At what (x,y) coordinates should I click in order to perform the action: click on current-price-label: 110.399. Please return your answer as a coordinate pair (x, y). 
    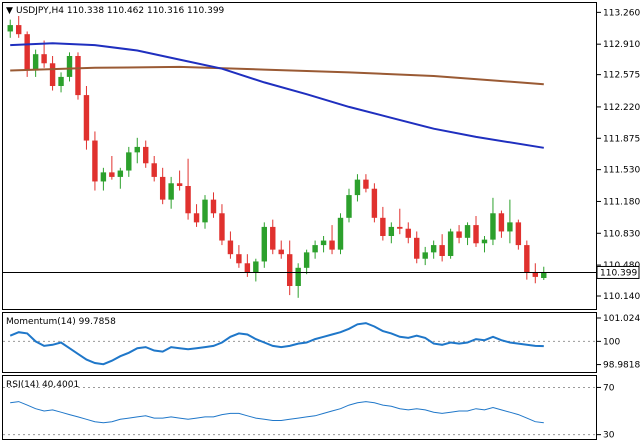
    Looking at the image, I should click on (618, 273).